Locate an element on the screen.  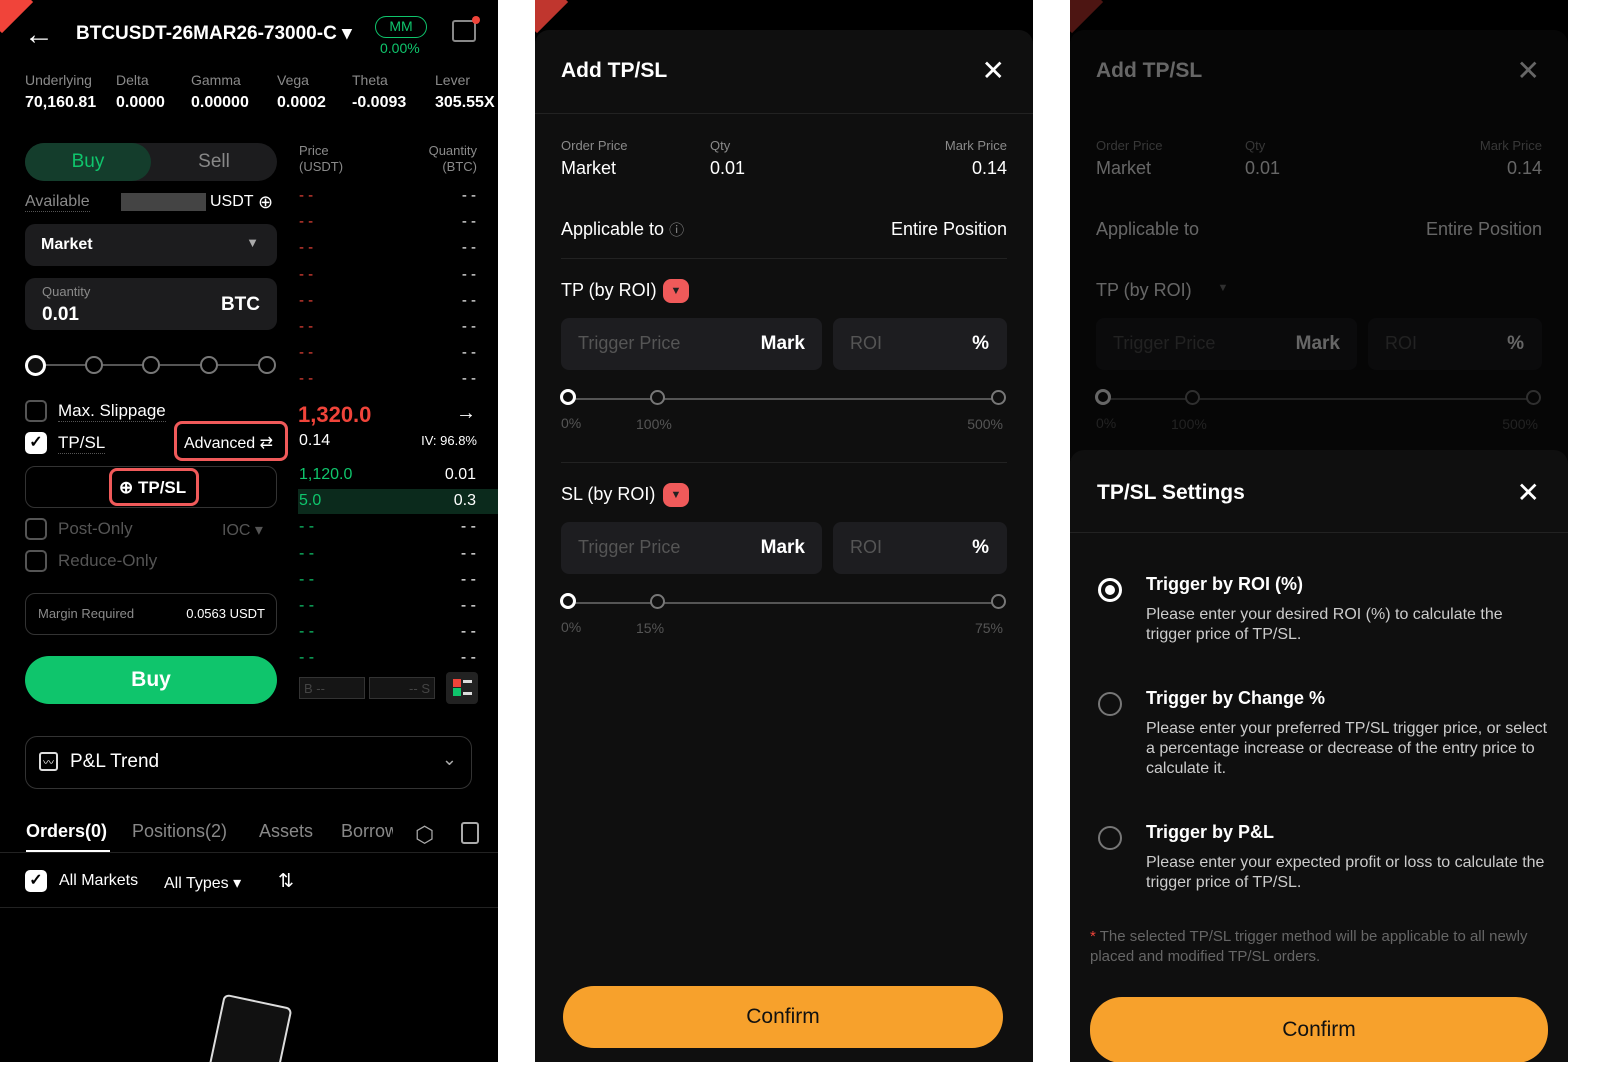
caret-down-icon: ▼ is located at coordinates (252, 242).